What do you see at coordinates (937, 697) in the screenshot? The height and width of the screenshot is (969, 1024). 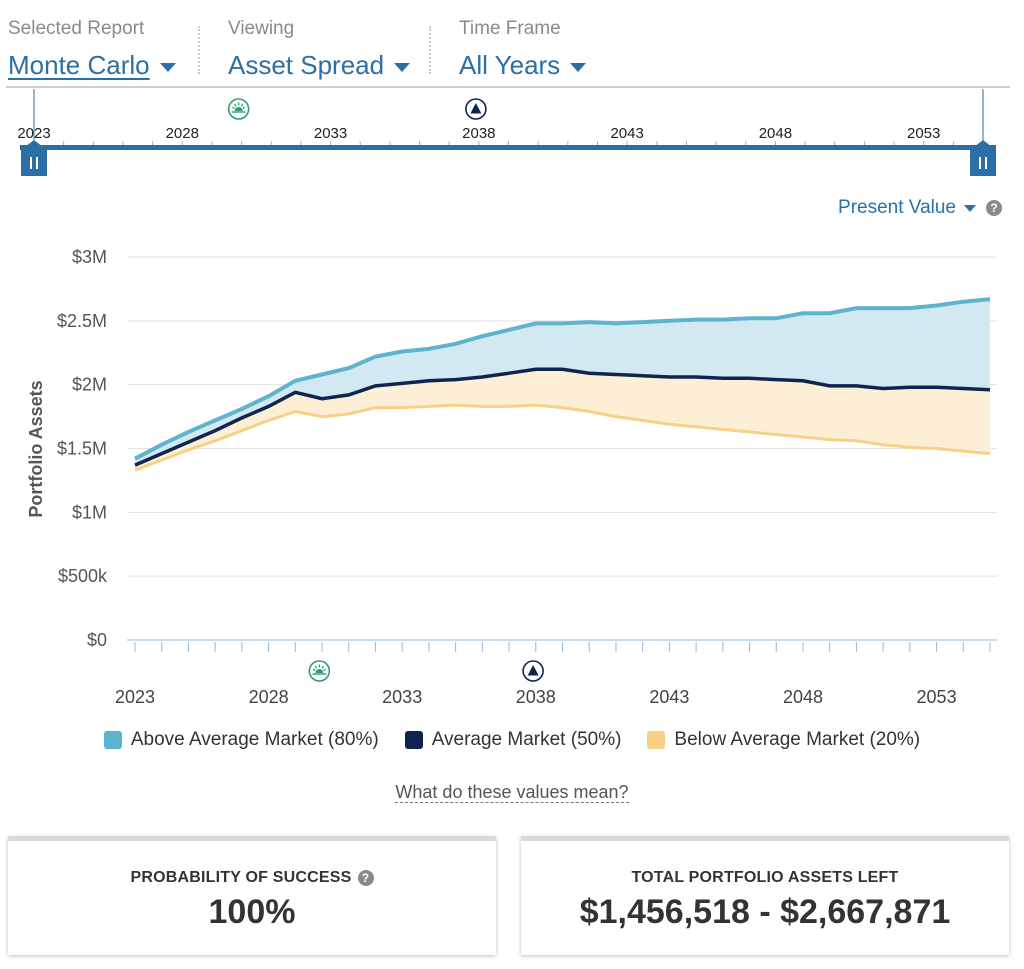 I see `x-tick-label: 2053` at bounding box center [937, 697].